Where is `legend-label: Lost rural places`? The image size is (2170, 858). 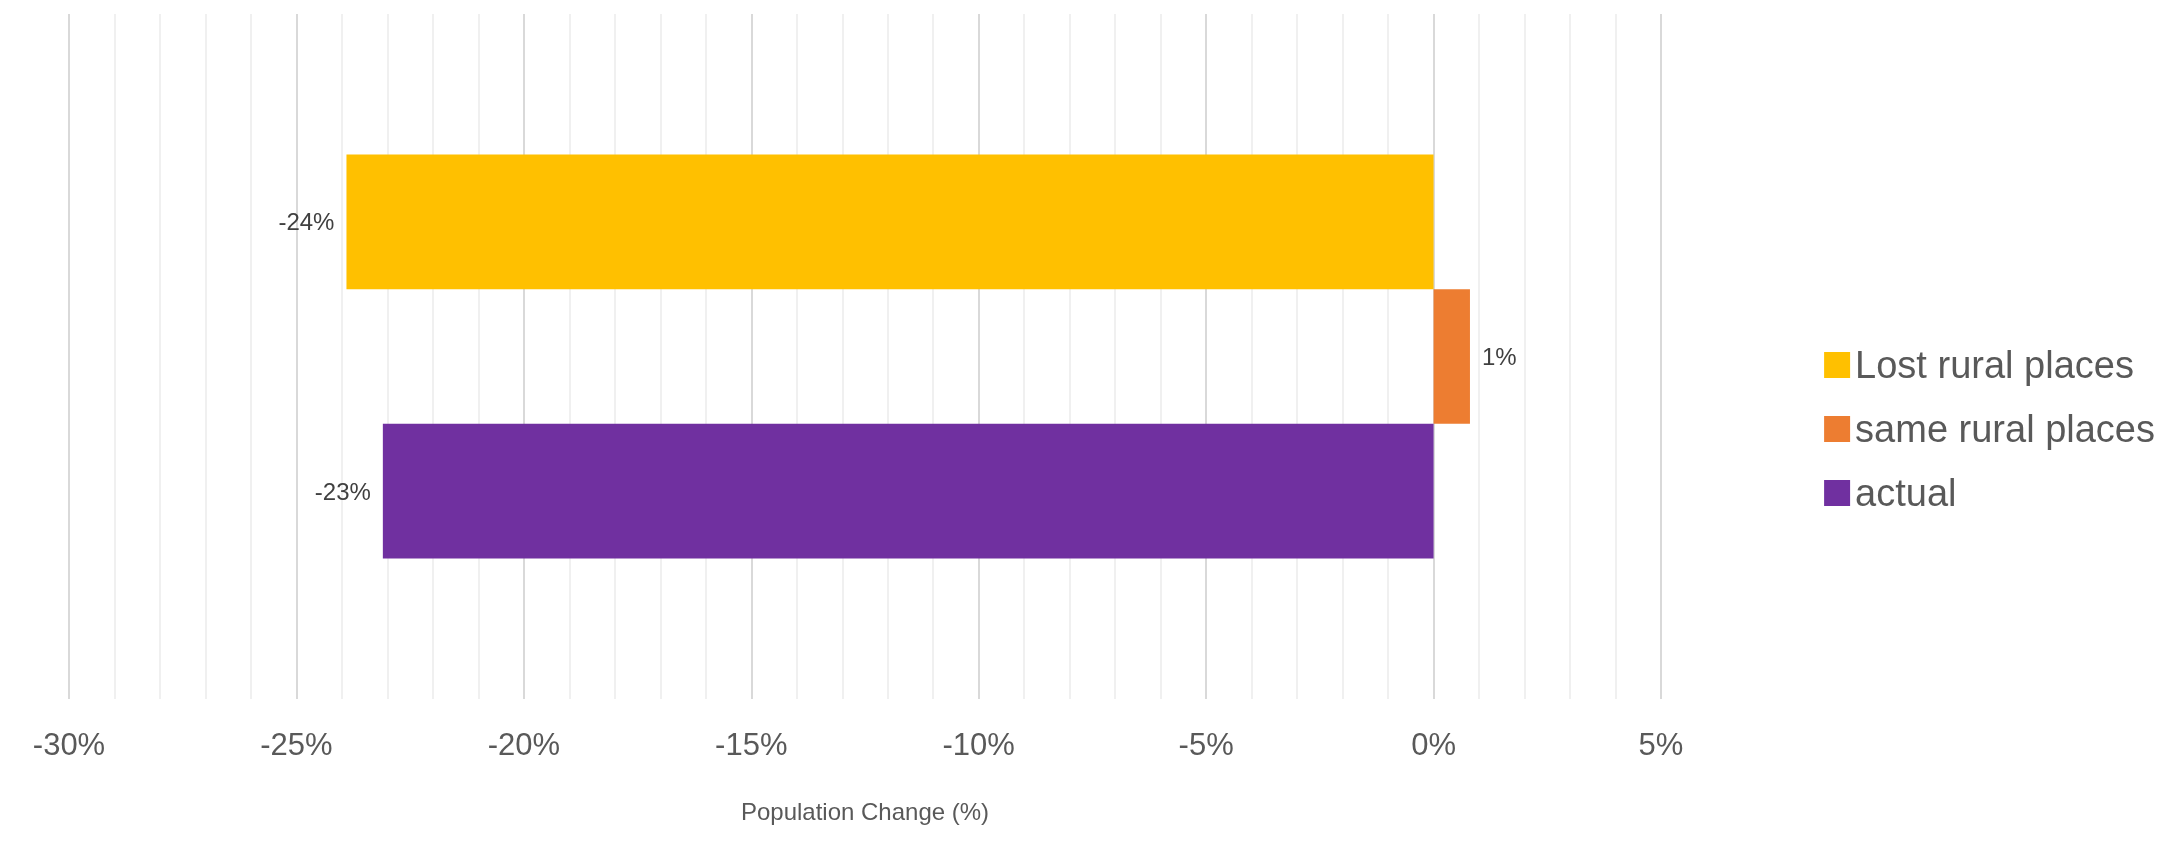
legend-label: Lost rural places is located at coordinates (1994, 365).